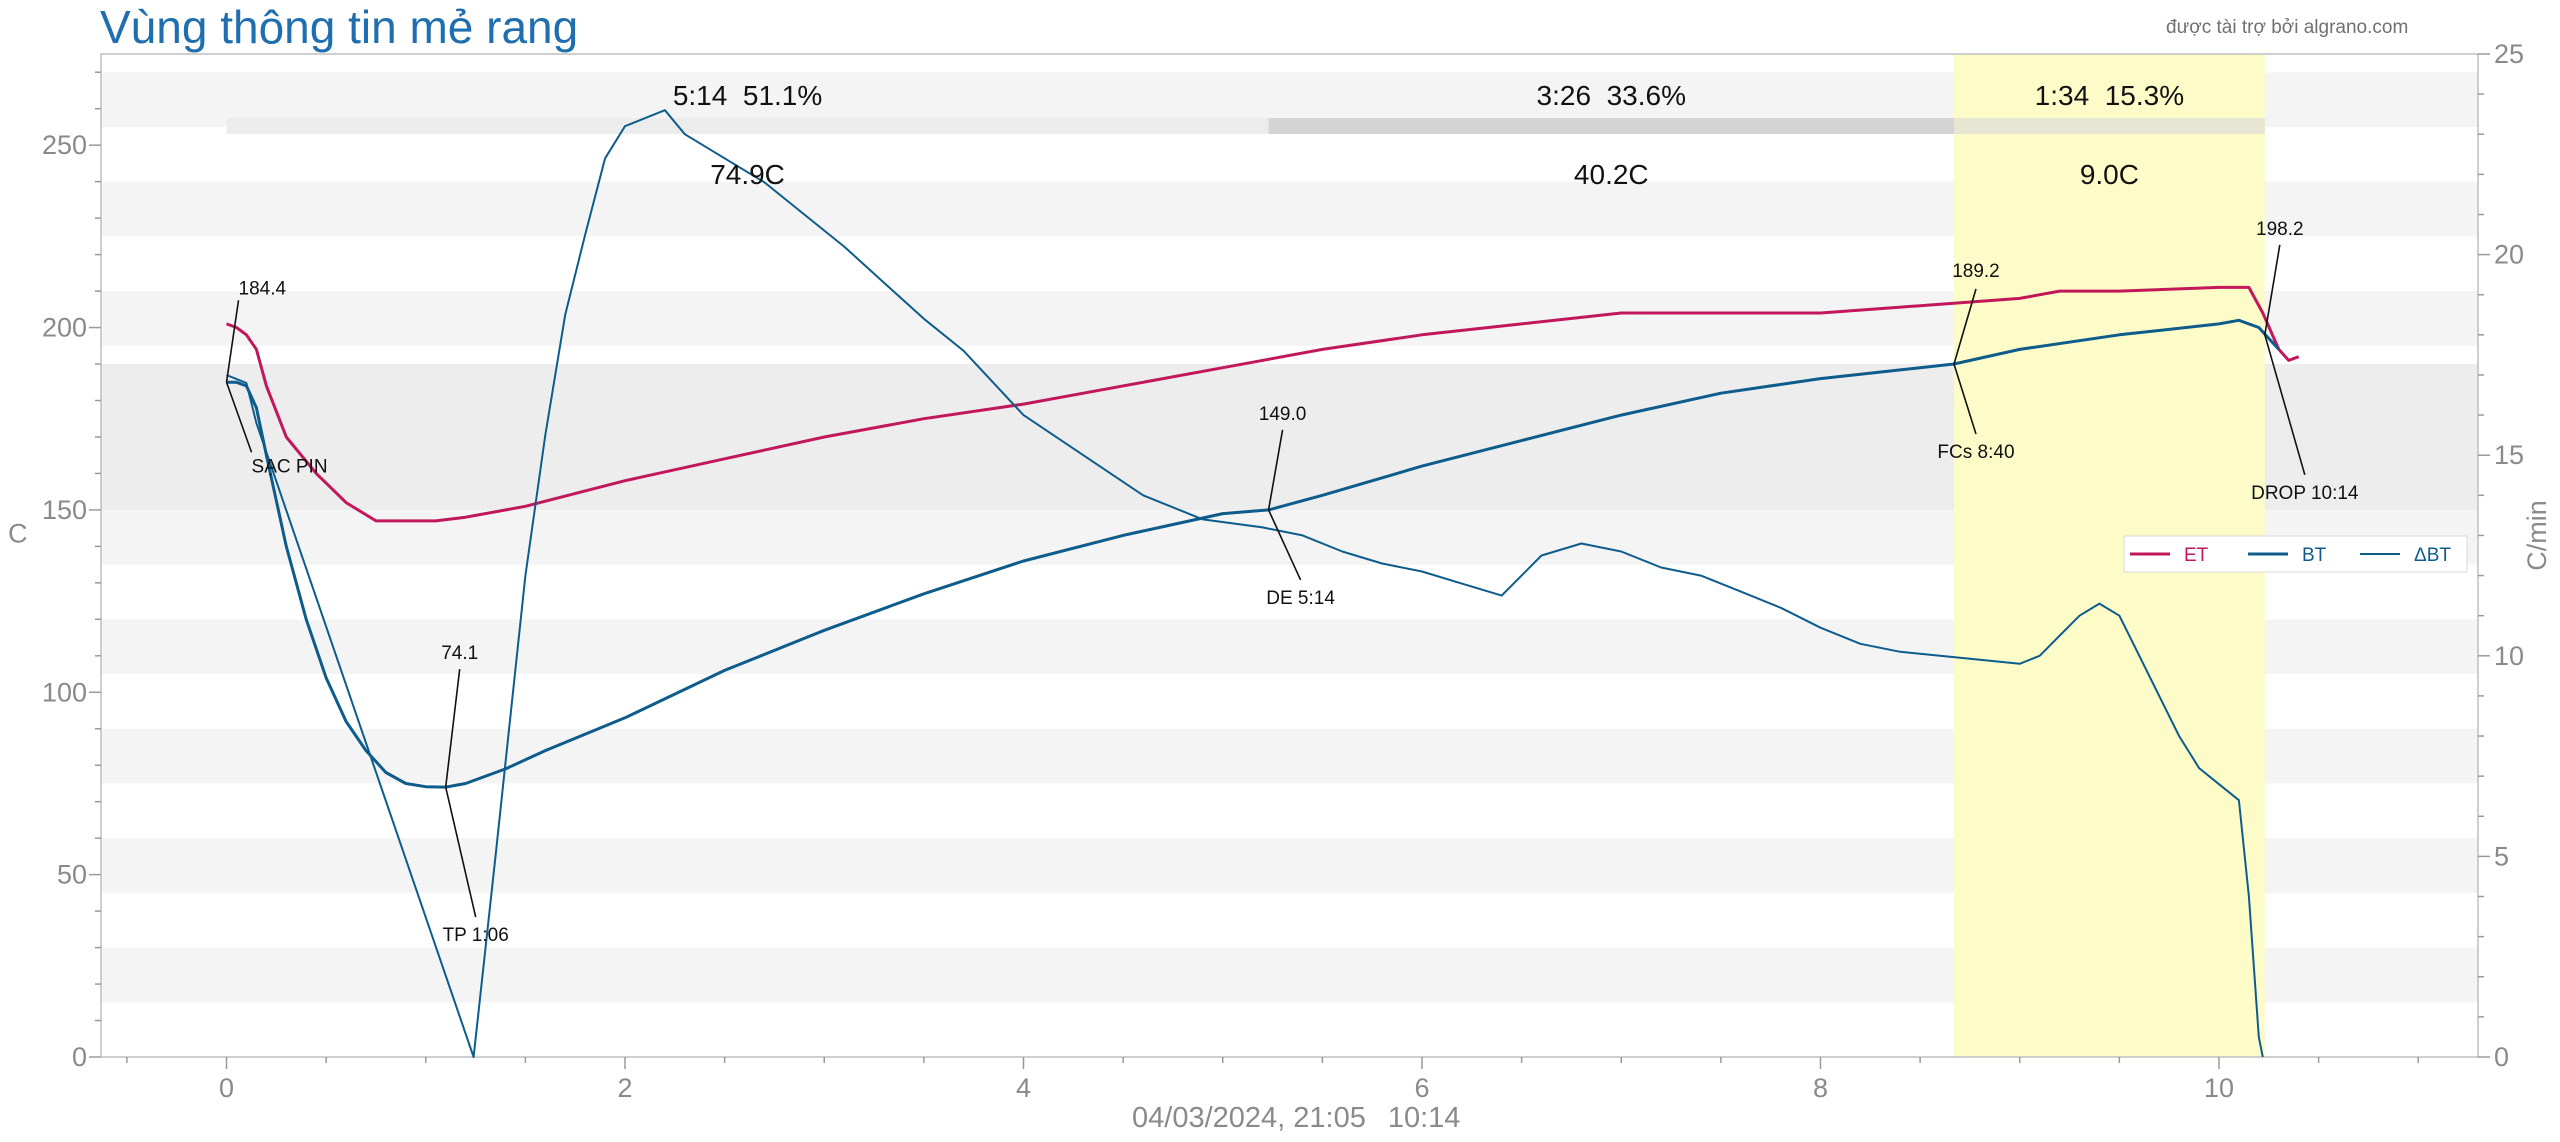  Describe the element at coordinates (1421, 1088) in the screenshot. I see `x-tick-label: 6` at that location.